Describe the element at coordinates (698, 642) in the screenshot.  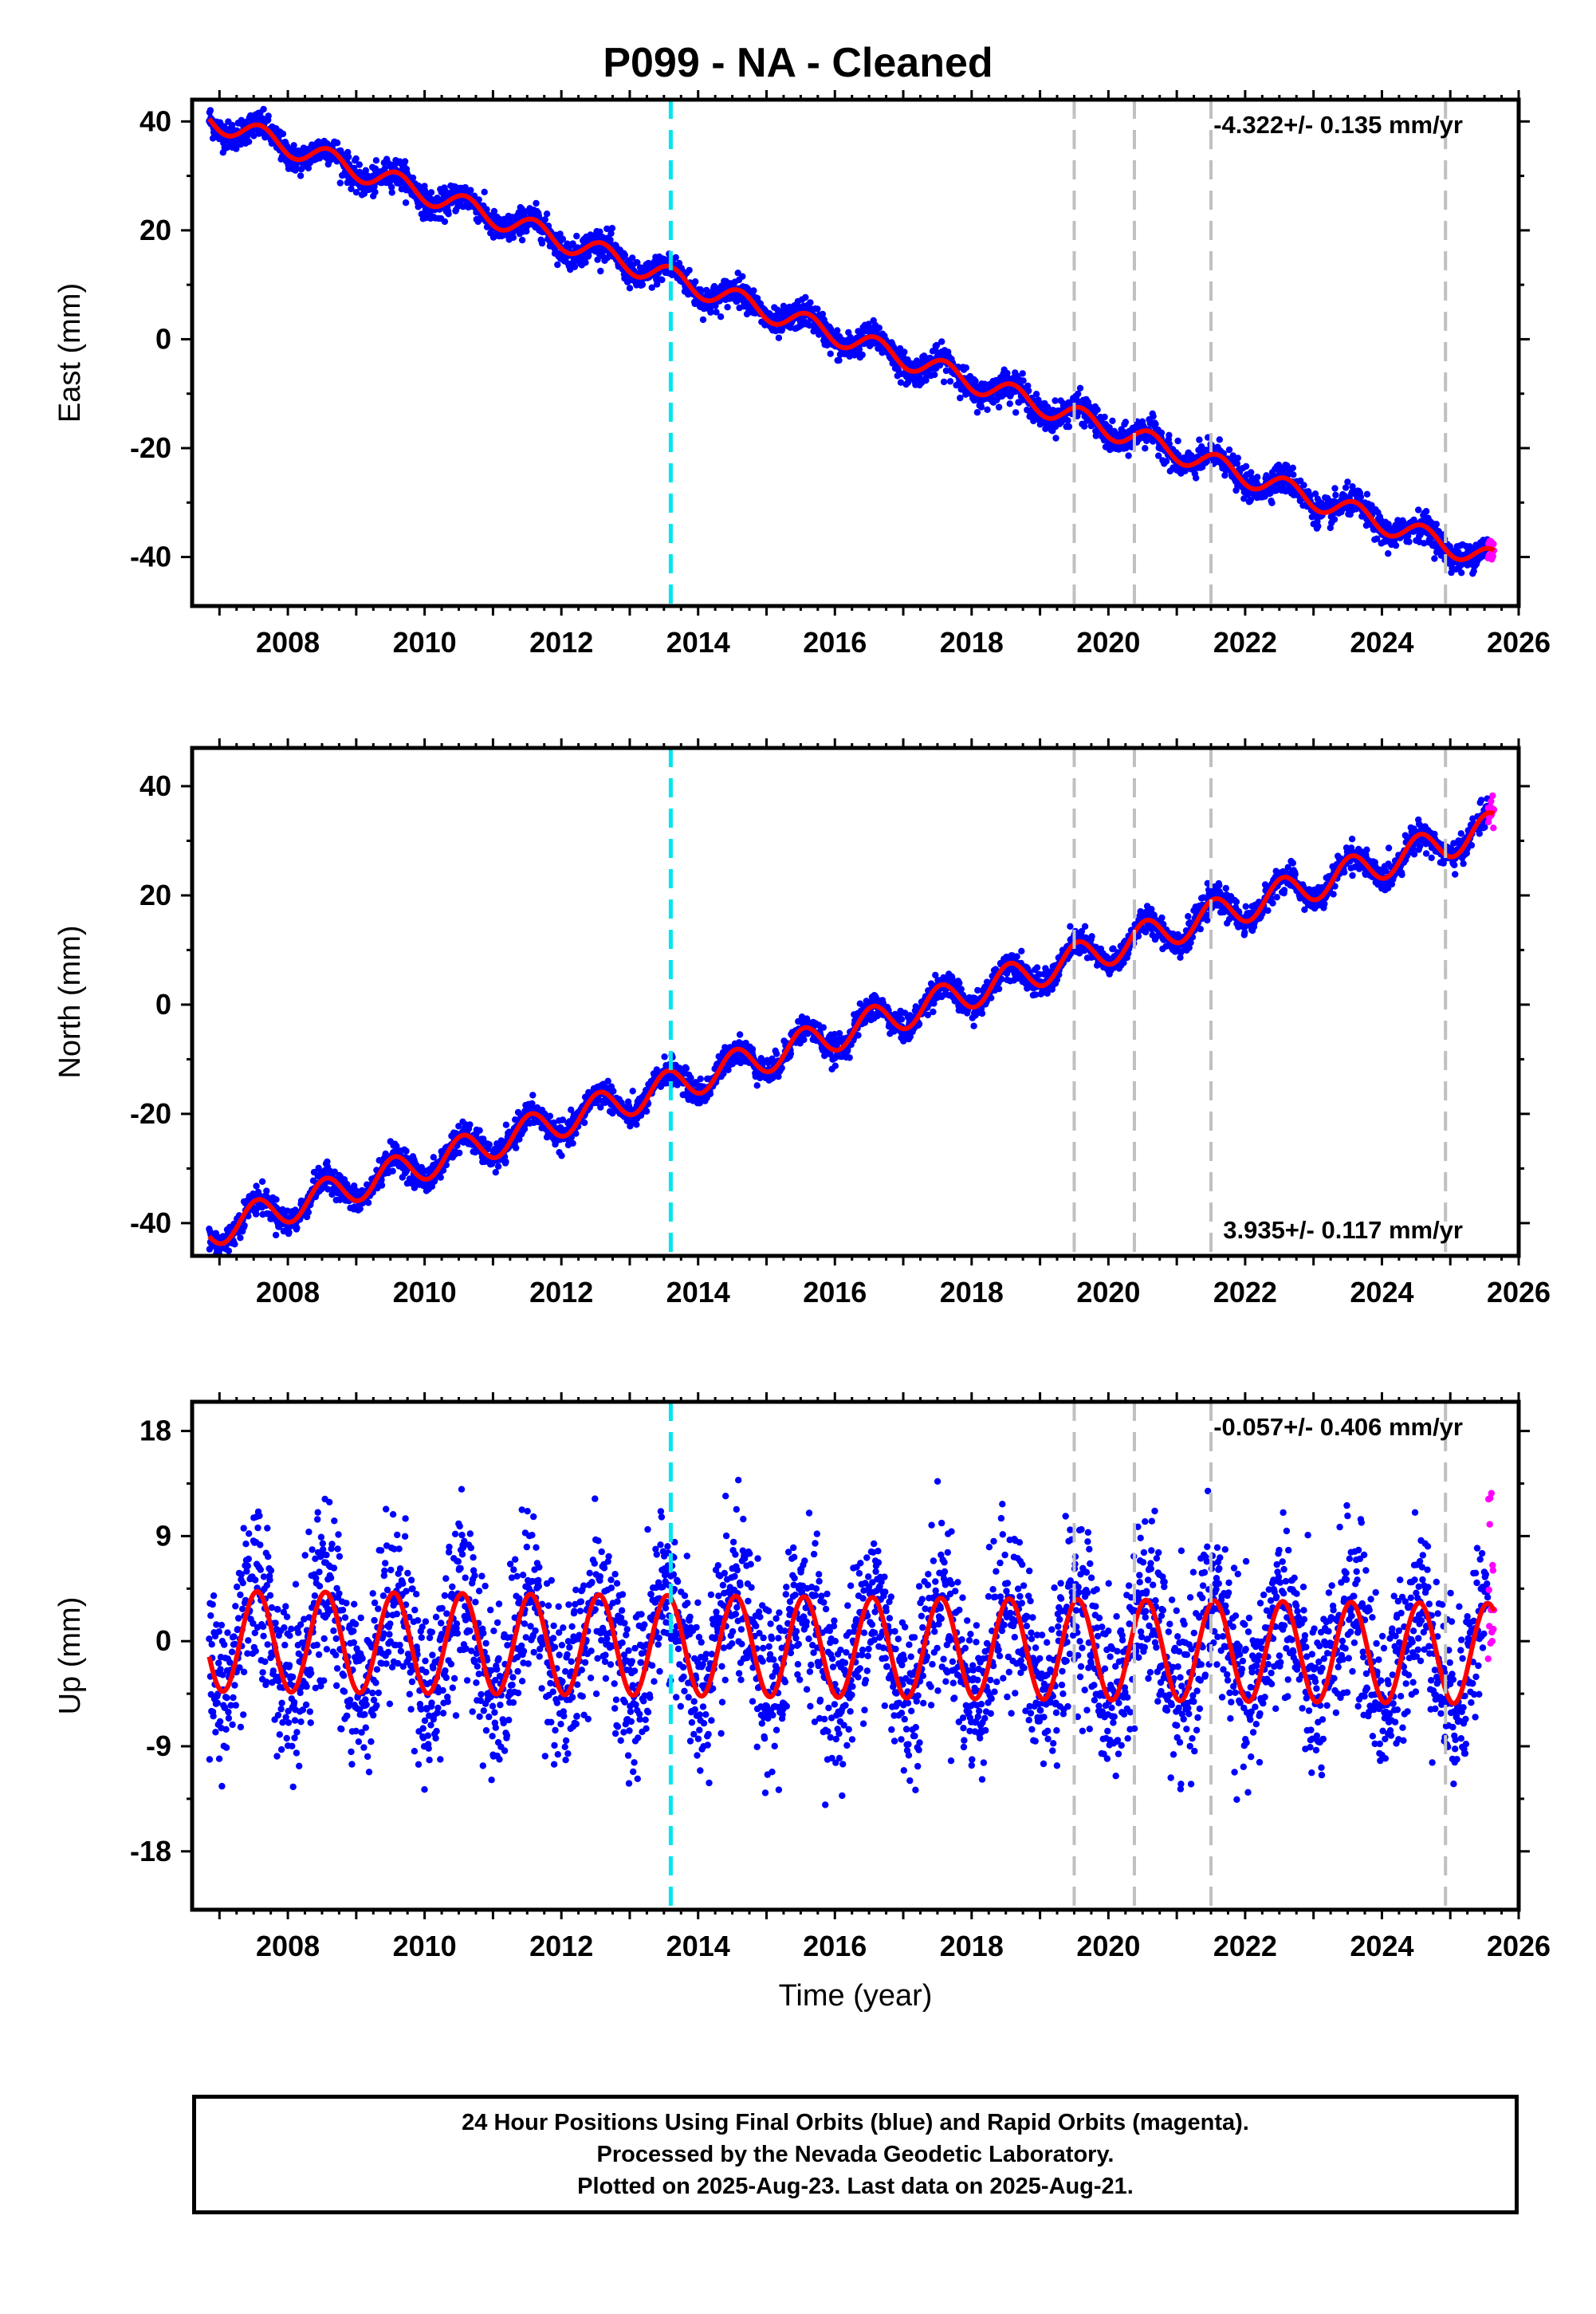
I see `x-tick-label: 2014` at that location.